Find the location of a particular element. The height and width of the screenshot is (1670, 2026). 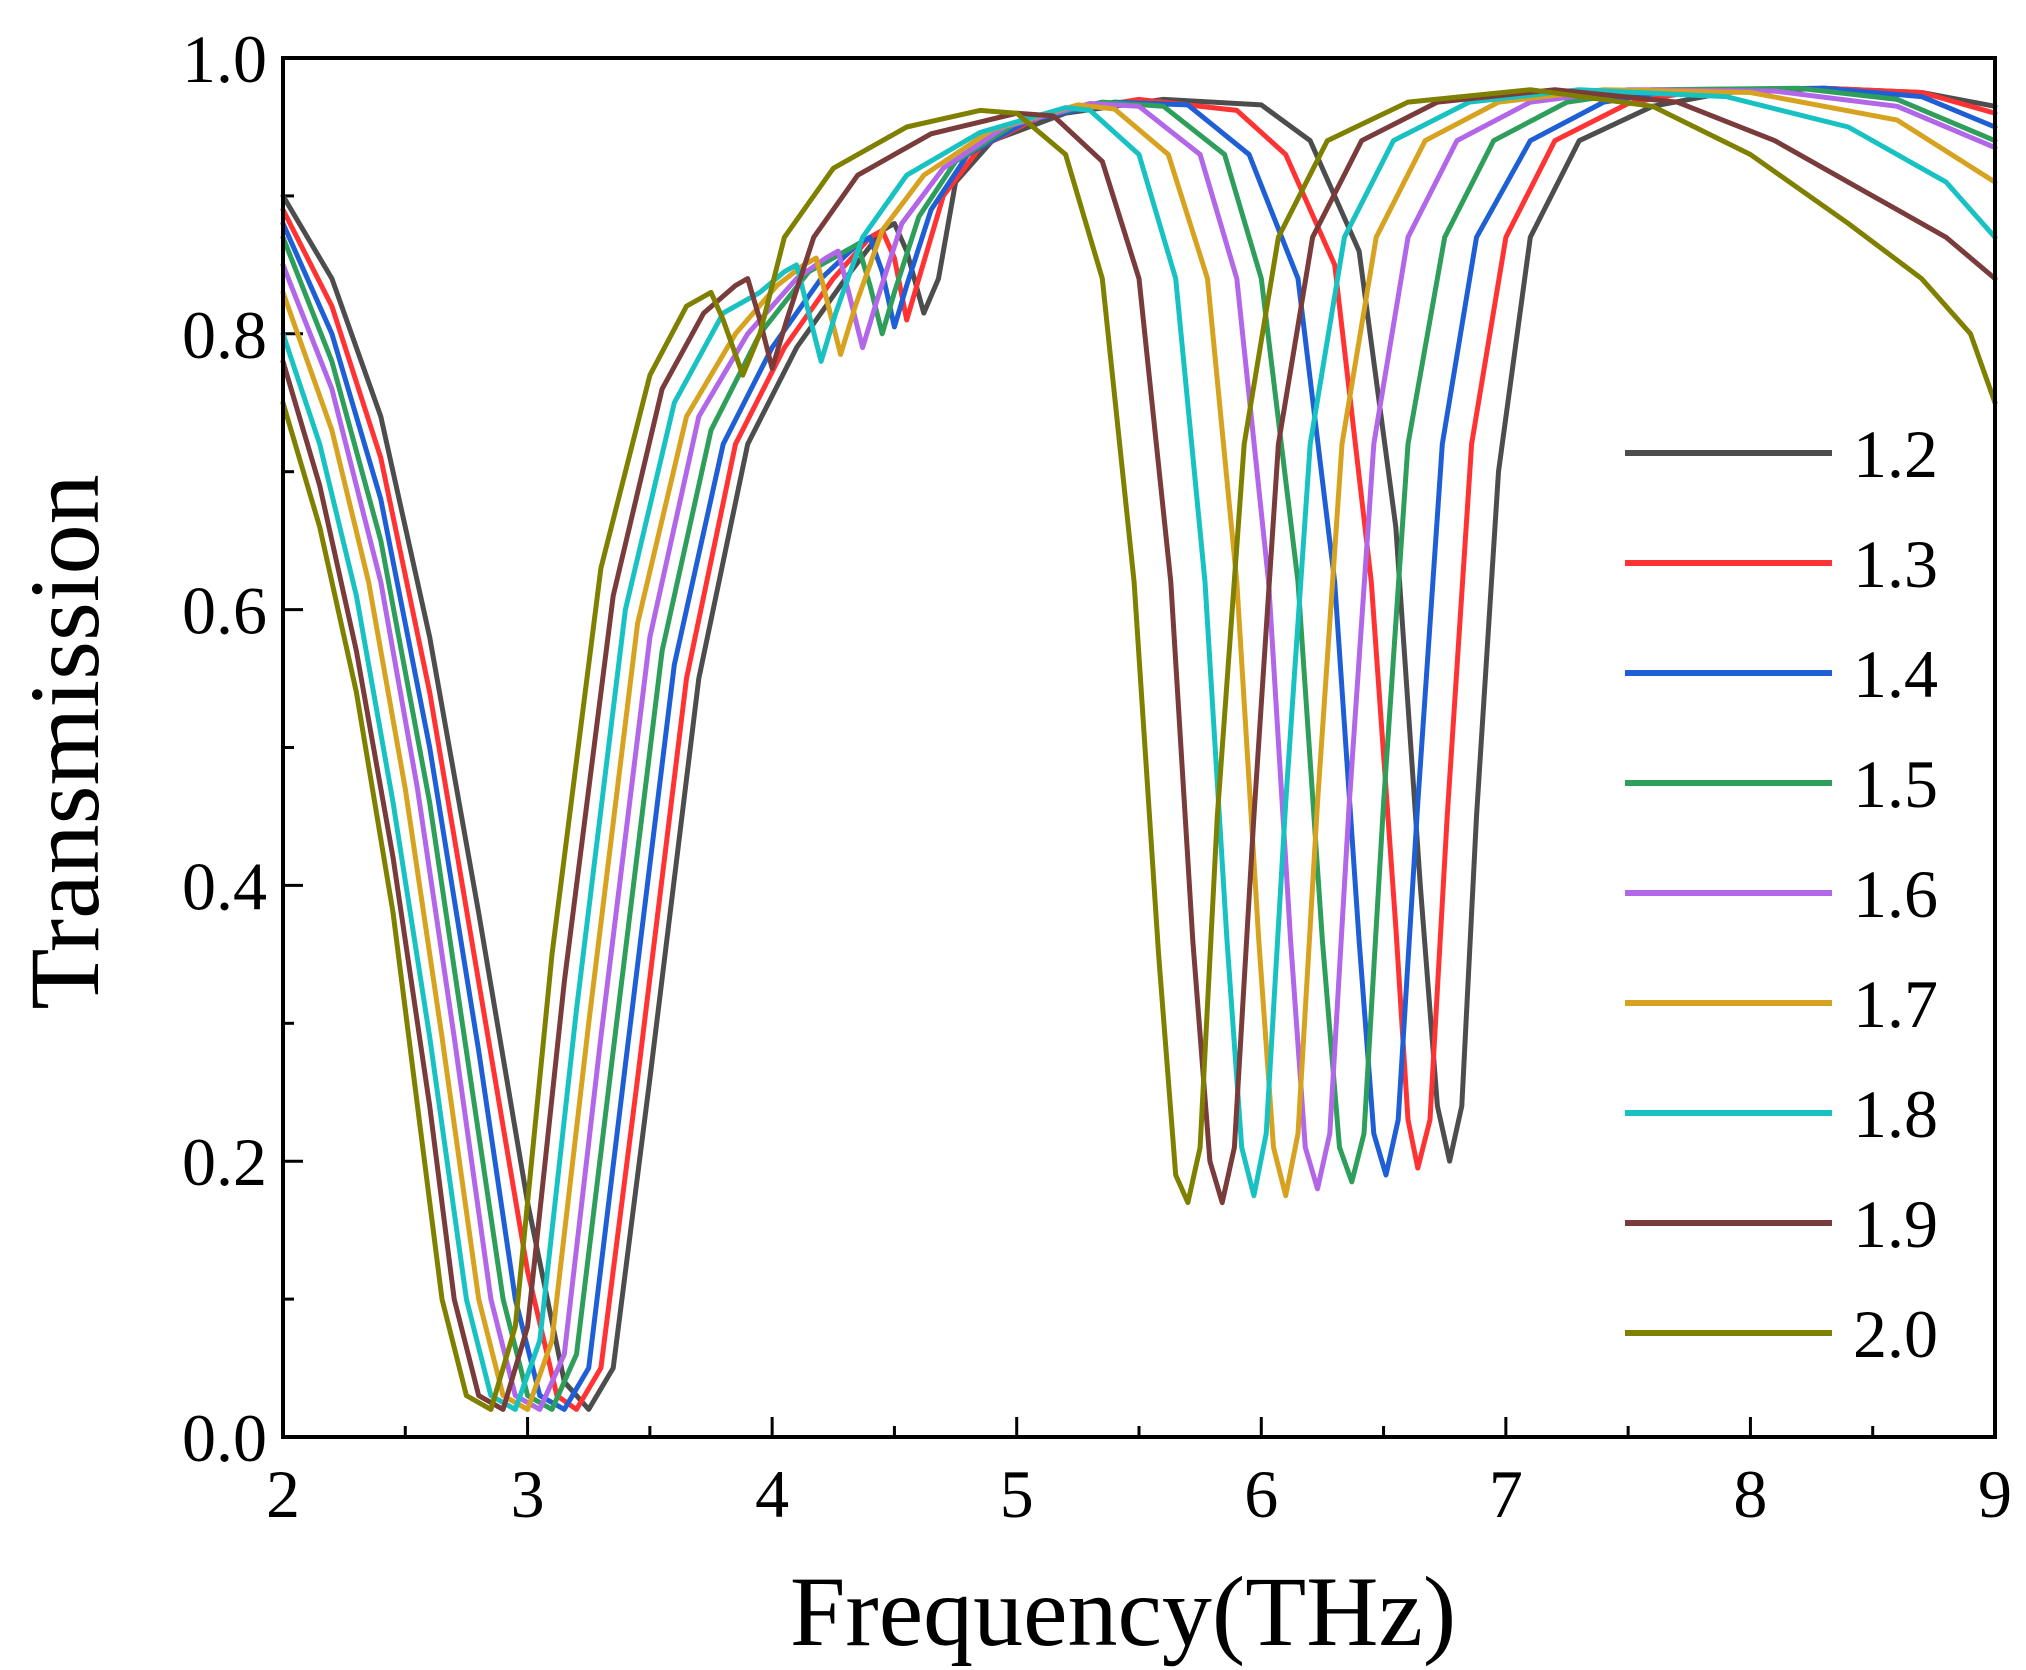

y-tick-label: 0.2 is located at coordinates (224, 1162).